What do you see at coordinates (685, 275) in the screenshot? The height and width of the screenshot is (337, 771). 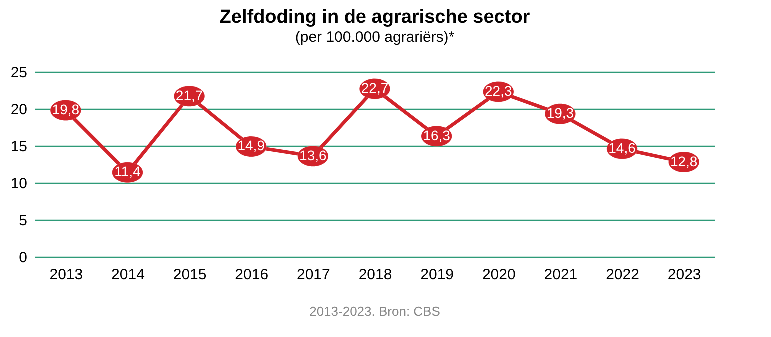 I see `x-tick-label: 2023` at bounding box center [685, 275].